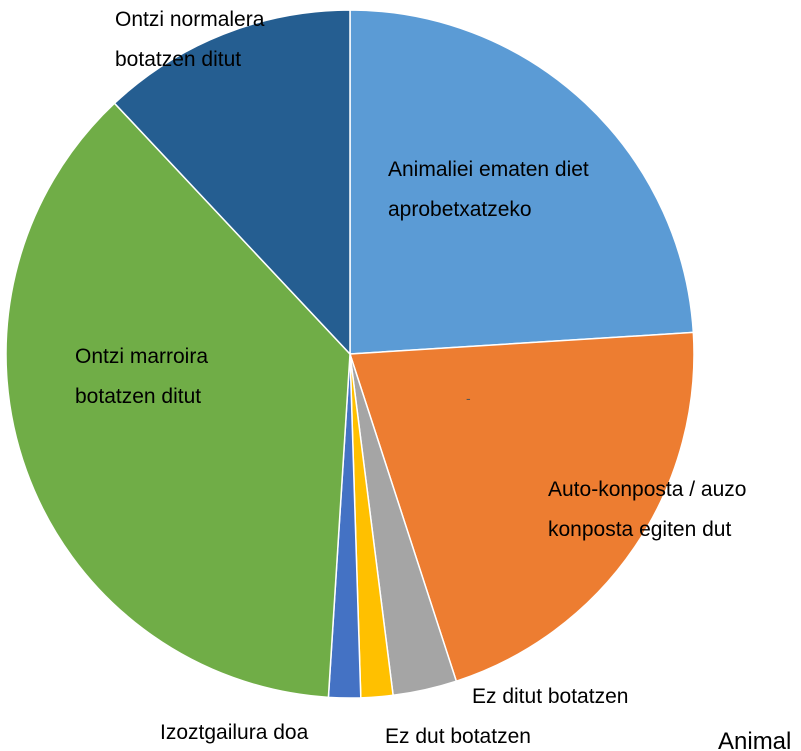  I want to click on slice-label: Animaliei ematen diet aprobetxatzeko, so click(488, 189).